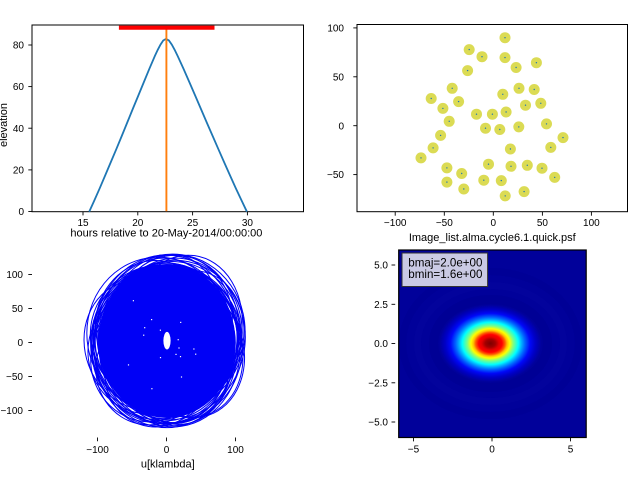  I want to click on svg-text: −2.5, so click(378, 383).